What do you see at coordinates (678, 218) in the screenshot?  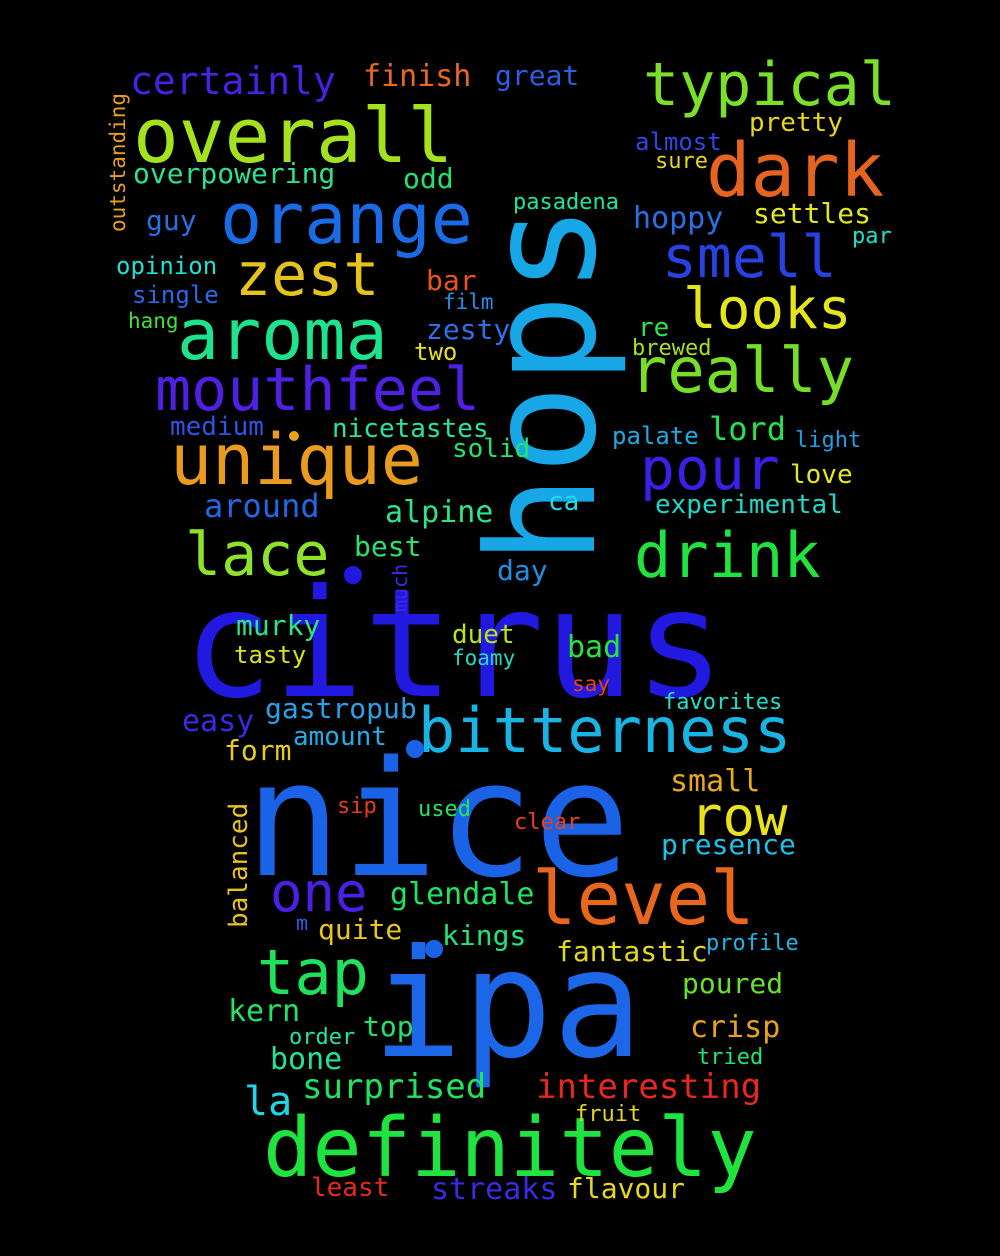 I see `word-hoppy: hoppy` at bounding box center [678, 218].